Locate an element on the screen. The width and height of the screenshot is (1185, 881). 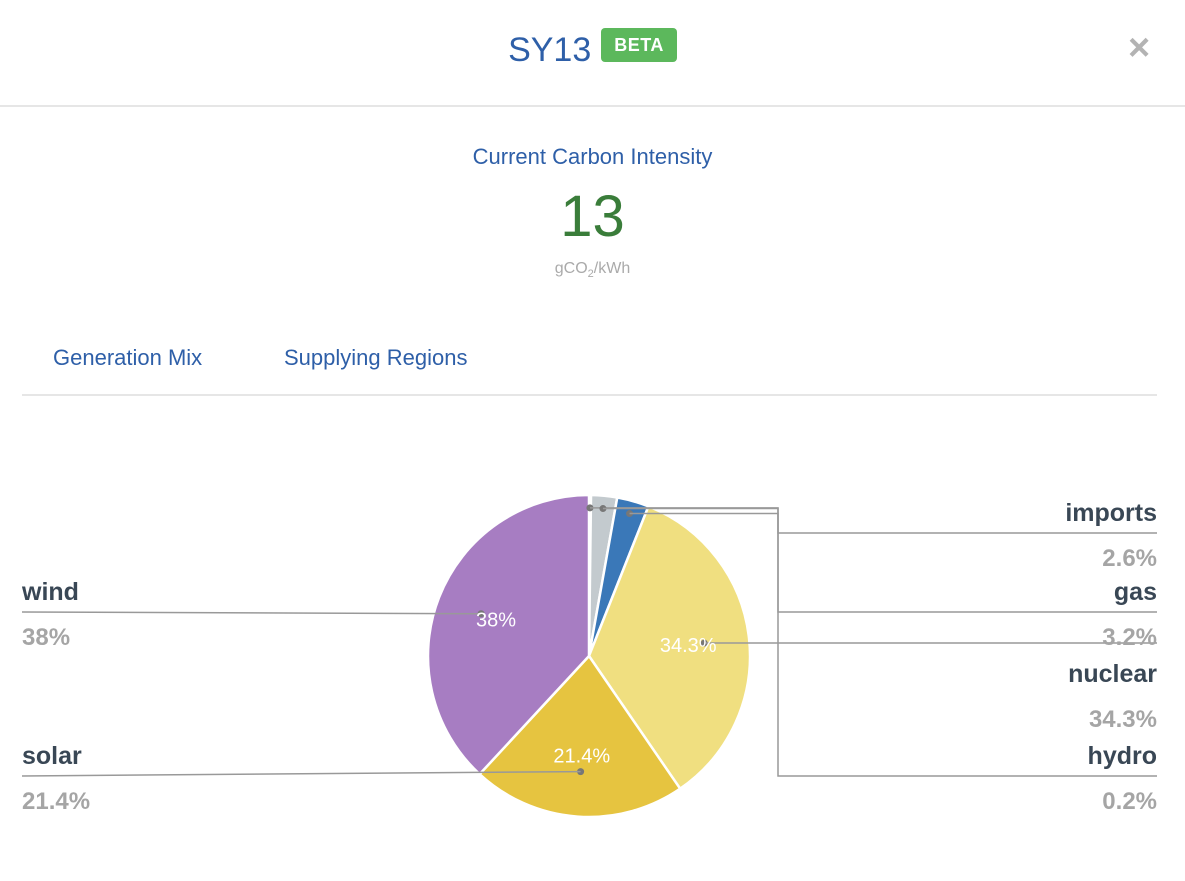
carbon-intensity-label: Current Carbon Intensity is located at coordinates (592, 156).